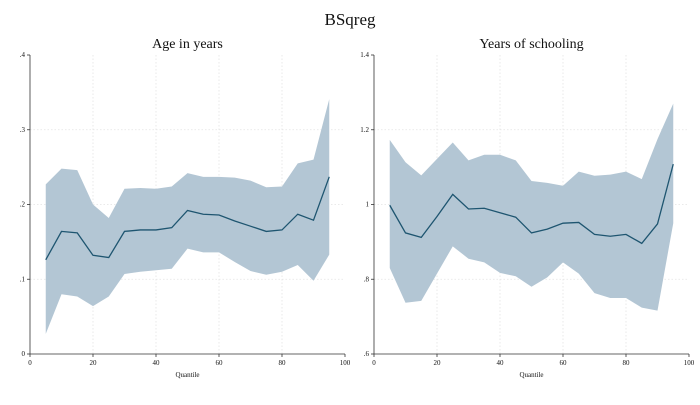 Image resolution: width=700 pixels, height=405 pixels. I want to click on y-tick-label: 1.4, so click(364, 55).